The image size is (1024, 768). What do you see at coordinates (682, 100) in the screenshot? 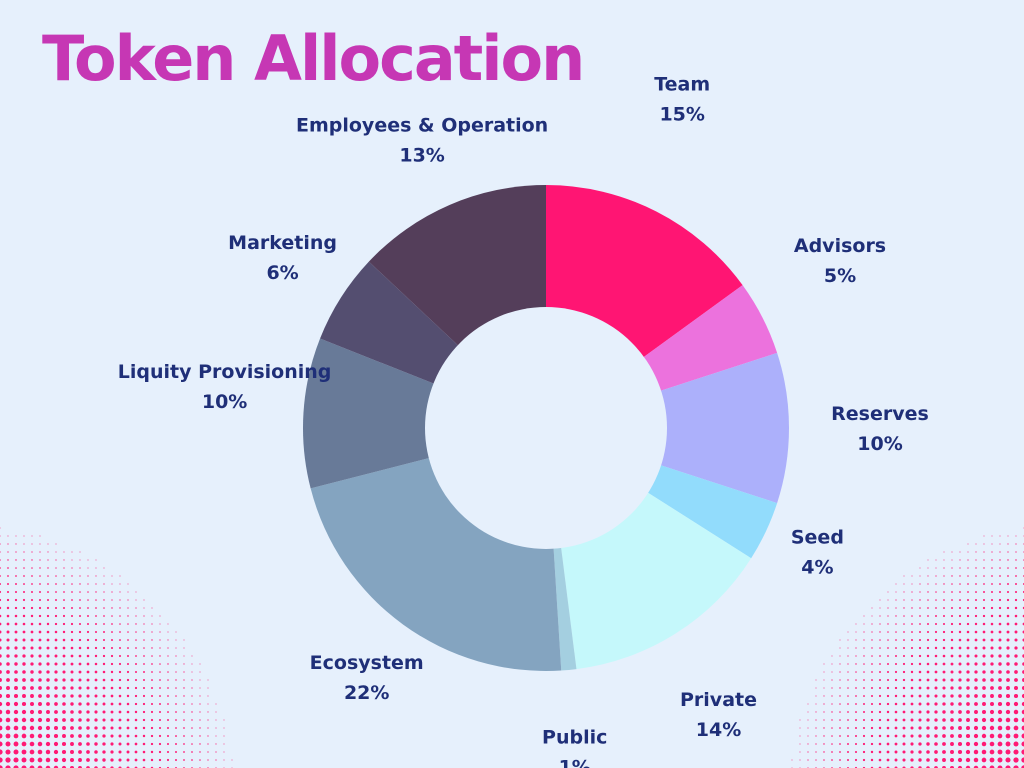
I see `label-team: Team 15%` at bounding box center [682, 100].